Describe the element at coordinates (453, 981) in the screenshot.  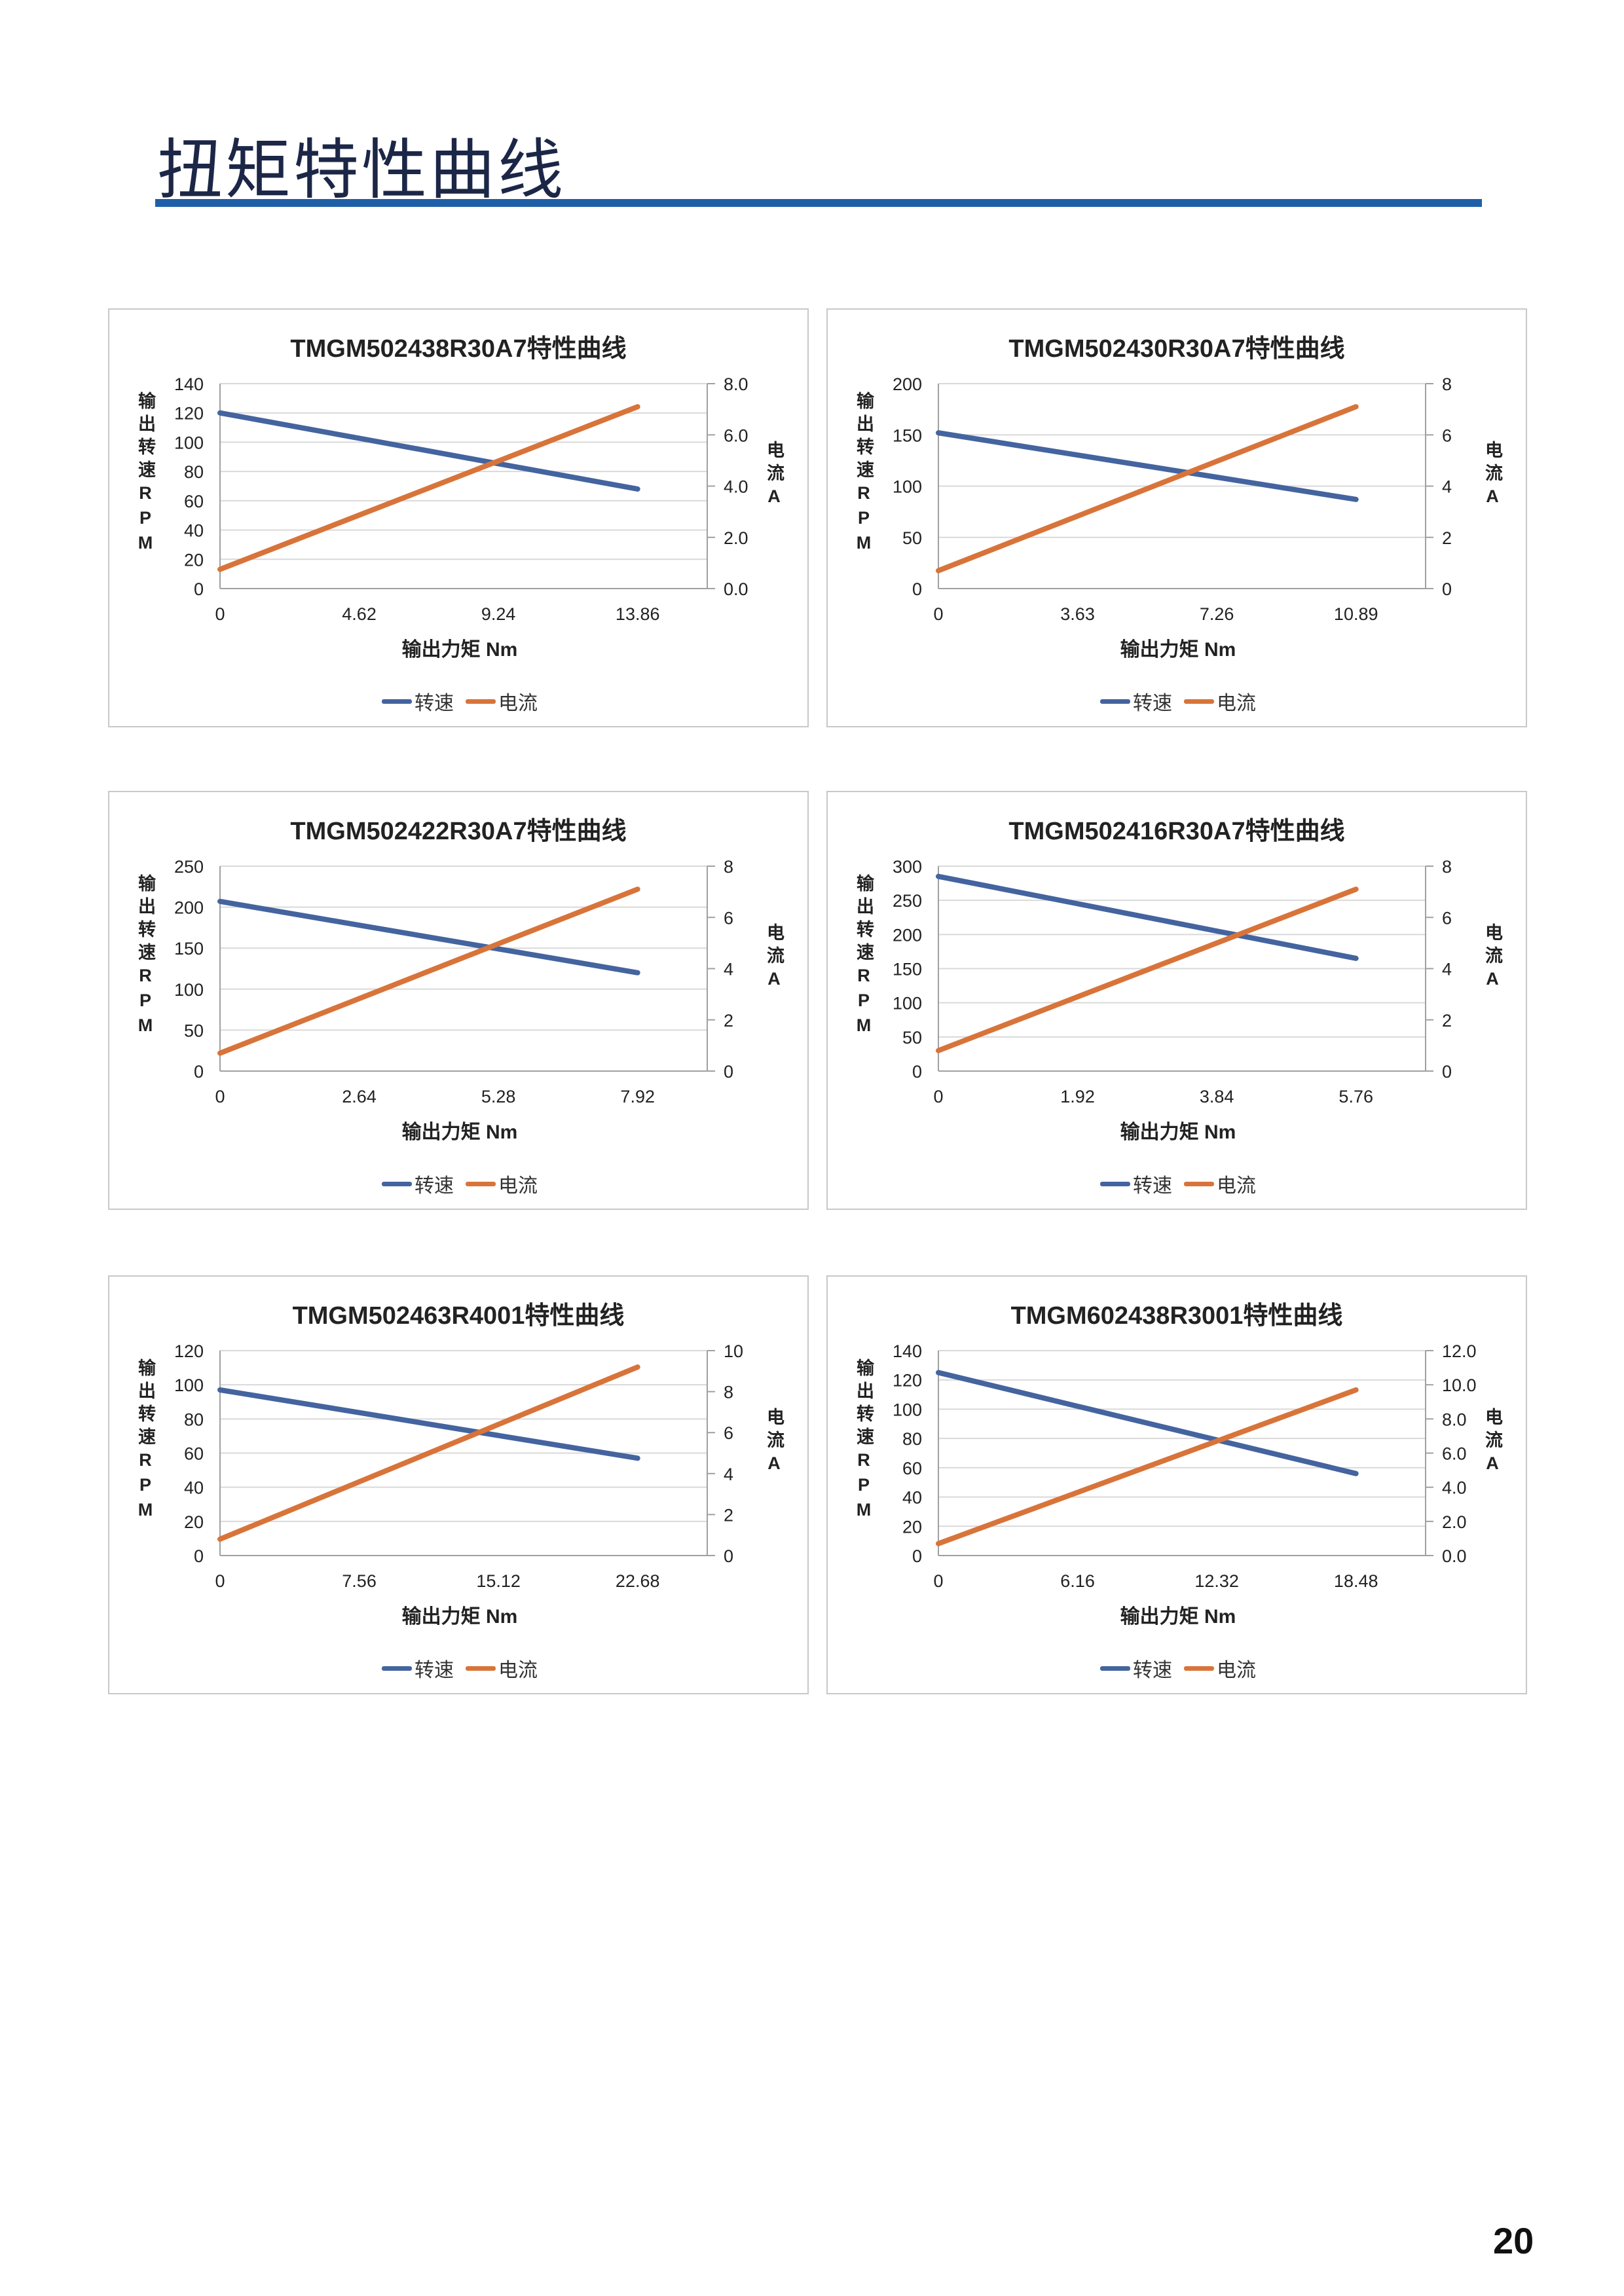
I see `plot-area: 0 50 100 150 200 250 0 2 4 6 8 0 2.64 5.28 7.92` at that location.